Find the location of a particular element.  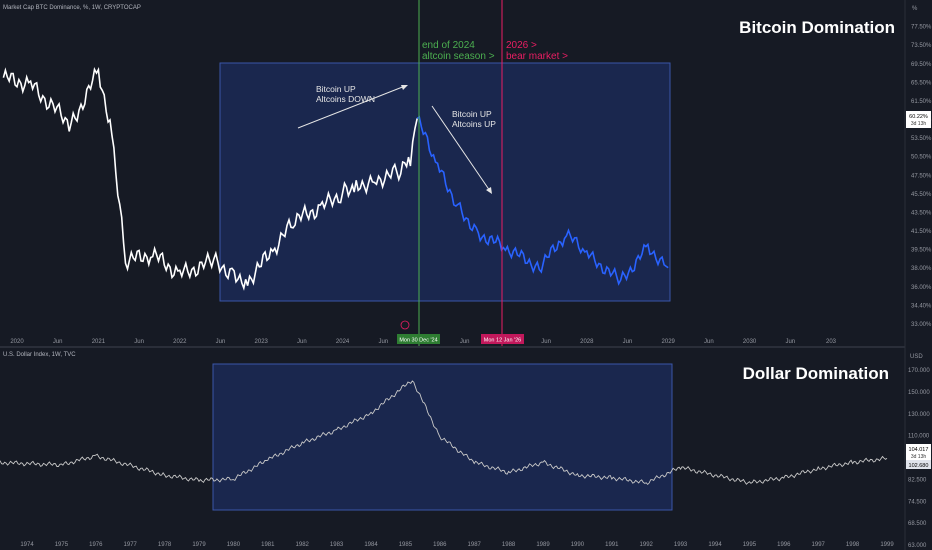

top-y-tick: 50.50% is located at coordinates (921, 158).